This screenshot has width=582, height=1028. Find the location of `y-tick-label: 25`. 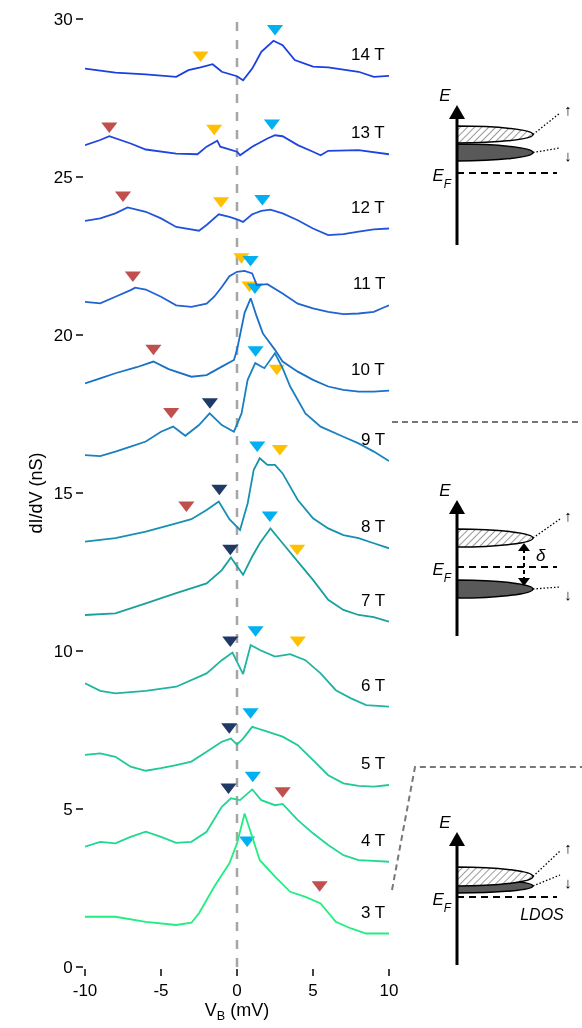

y-tick-label: 25 is located at coordinates (63, 177).